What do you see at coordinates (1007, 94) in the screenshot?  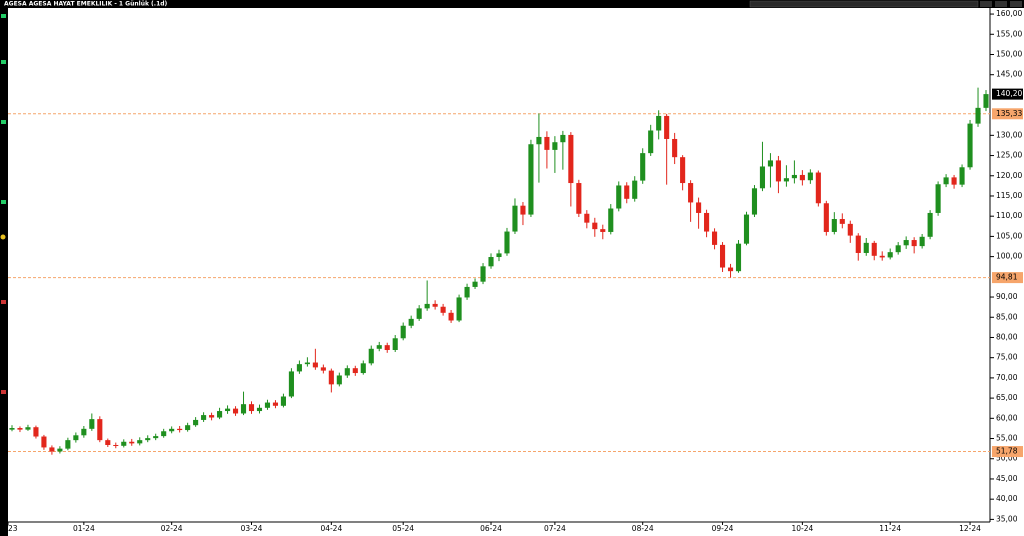 I see `last-price-badge` at bounding box center [1007, 94].